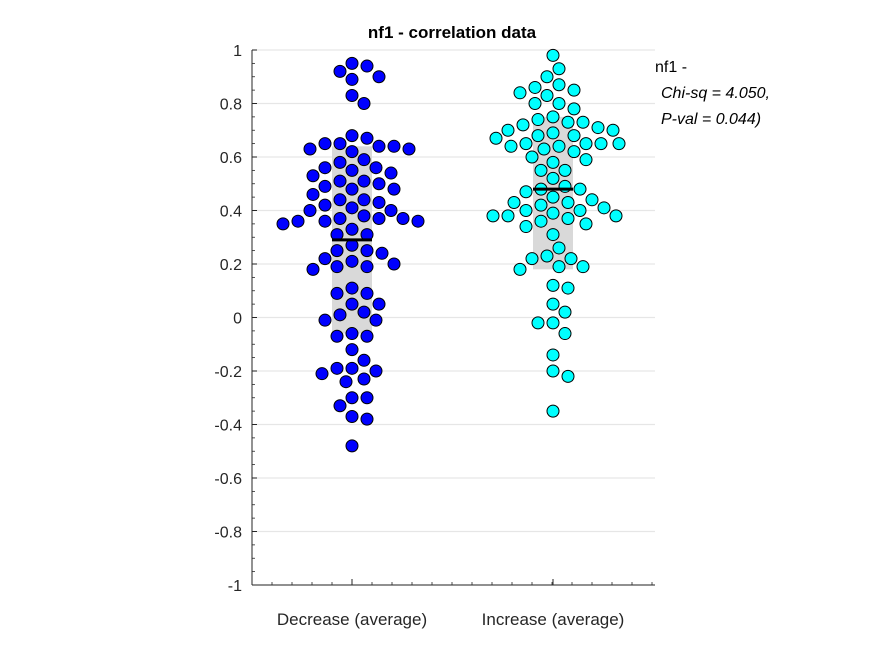  I want to click on y-tick-label: -0.2, so click(228, 372).